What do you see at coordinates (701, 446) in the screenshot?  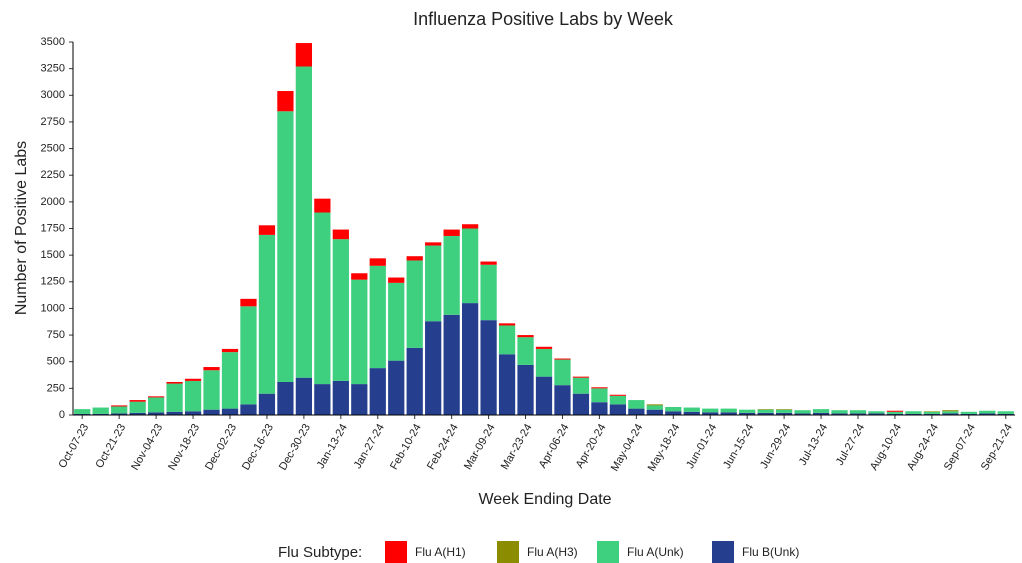 I see `x-tick-label: Jun-01-24` at bounding box center [701, 446].